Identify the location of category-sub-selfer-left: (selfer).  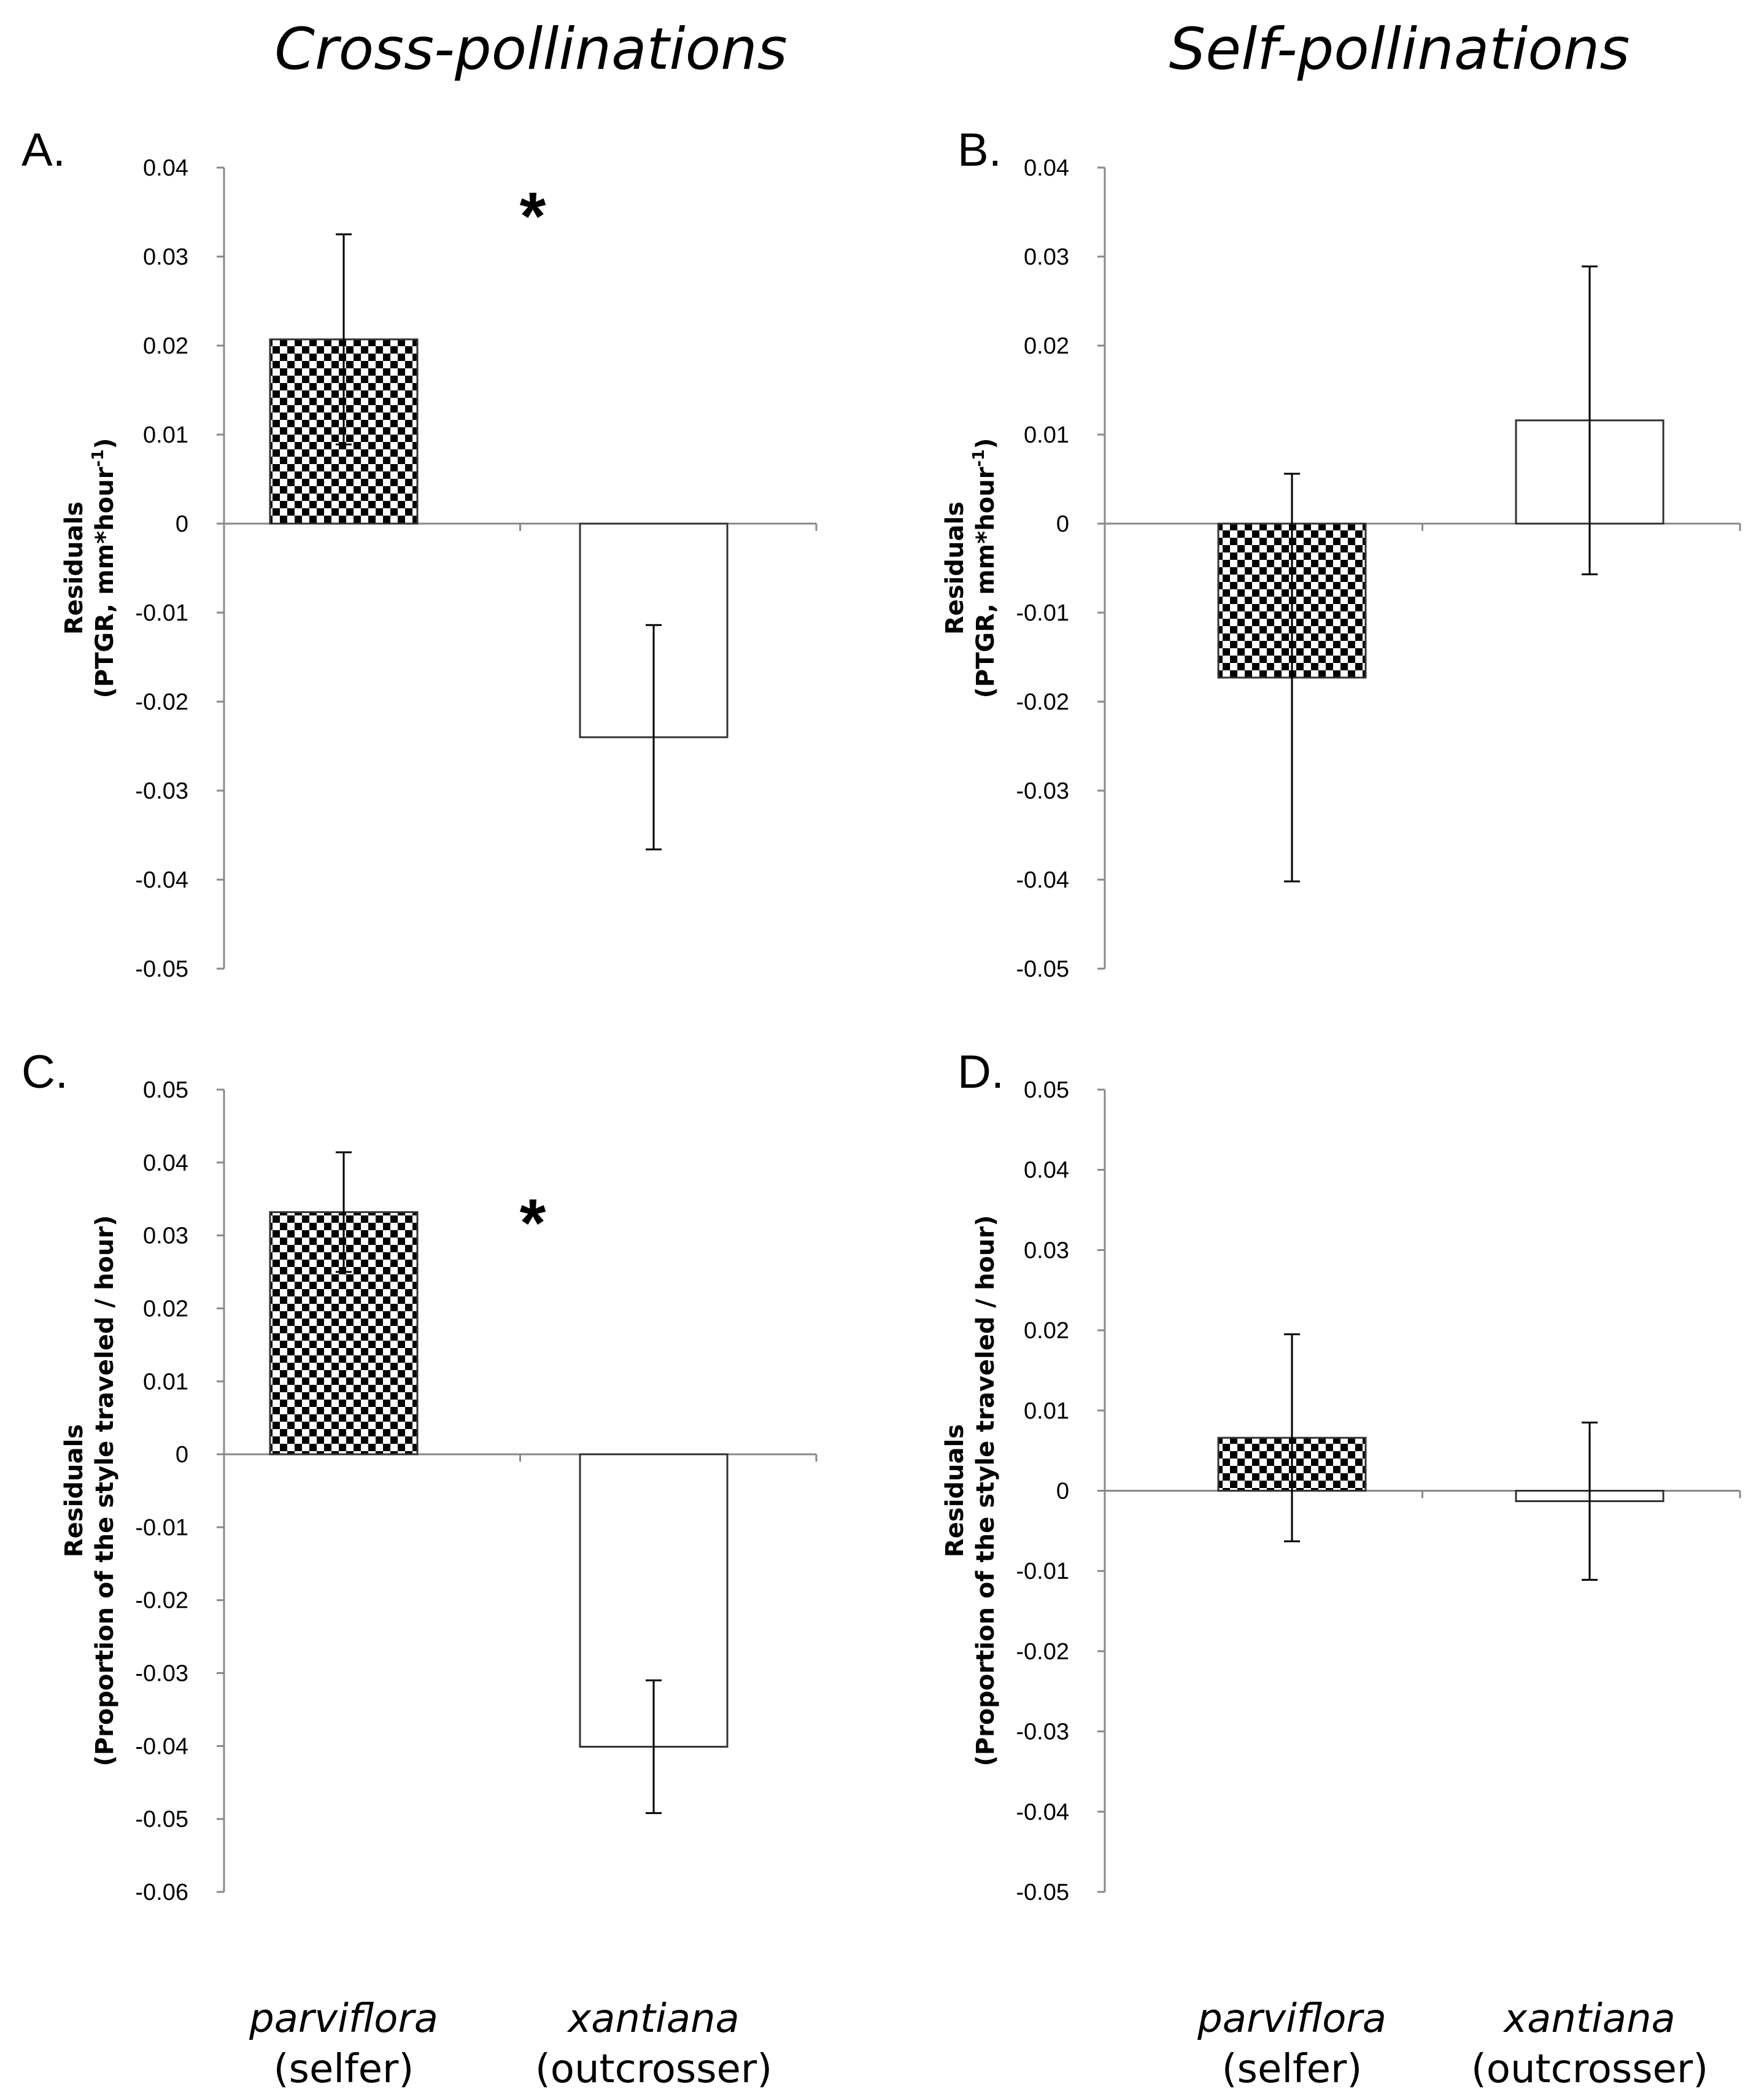
(344, 2069).